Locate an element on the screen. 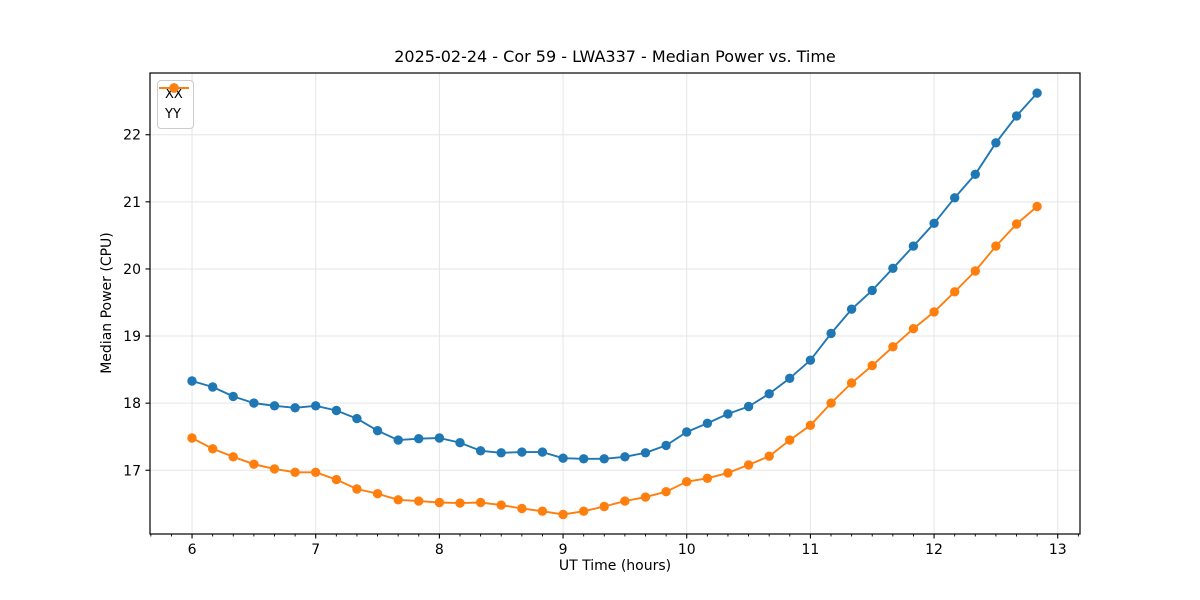 This screenshot has height=600, width=1200. x-tick-label: 10 is located at coordinates (687, 550).